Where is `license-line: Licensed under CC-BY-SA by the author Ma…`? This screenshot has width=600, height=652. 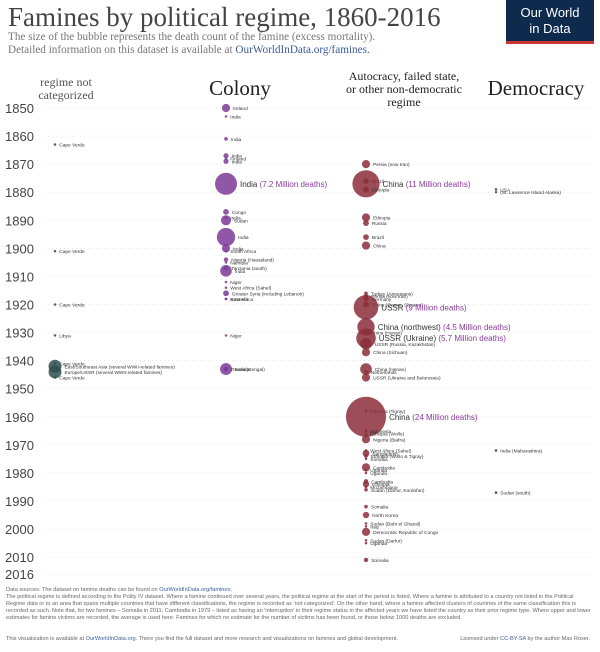 license-line: Licensed under CC-BY-SA by the author Ma… is located at coordinates (525, 639).